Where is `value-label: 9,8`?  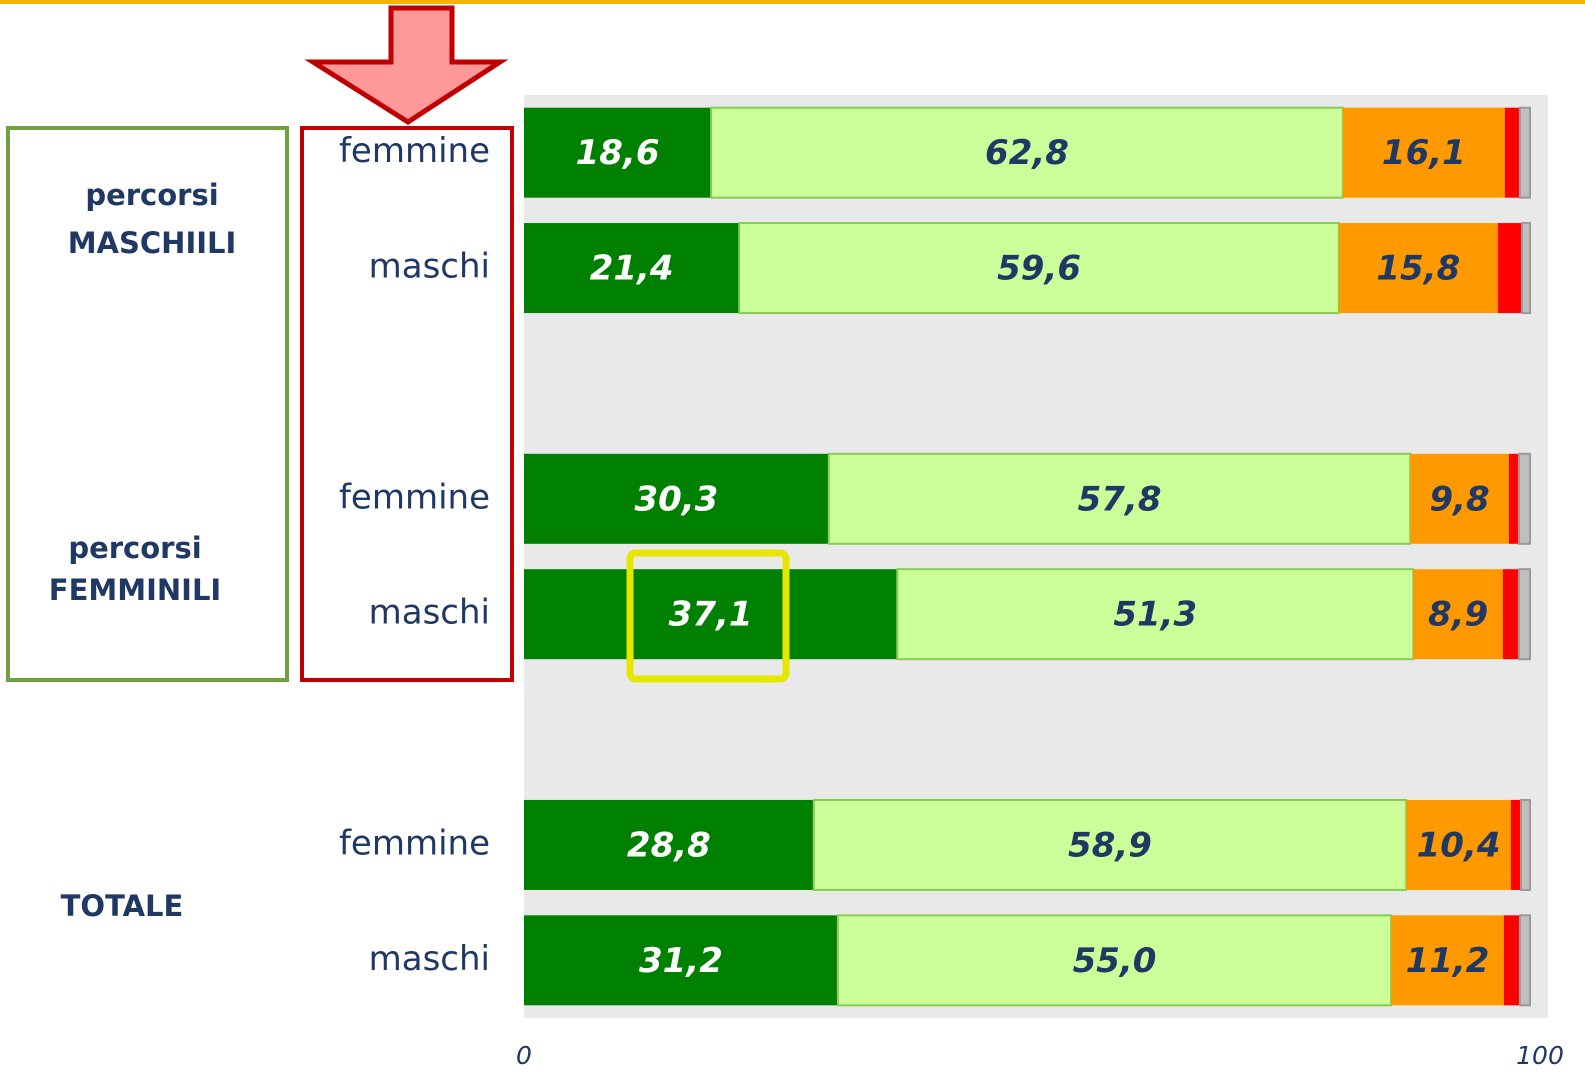
value-label: 9,8 is located at coordinates (1459, 499).